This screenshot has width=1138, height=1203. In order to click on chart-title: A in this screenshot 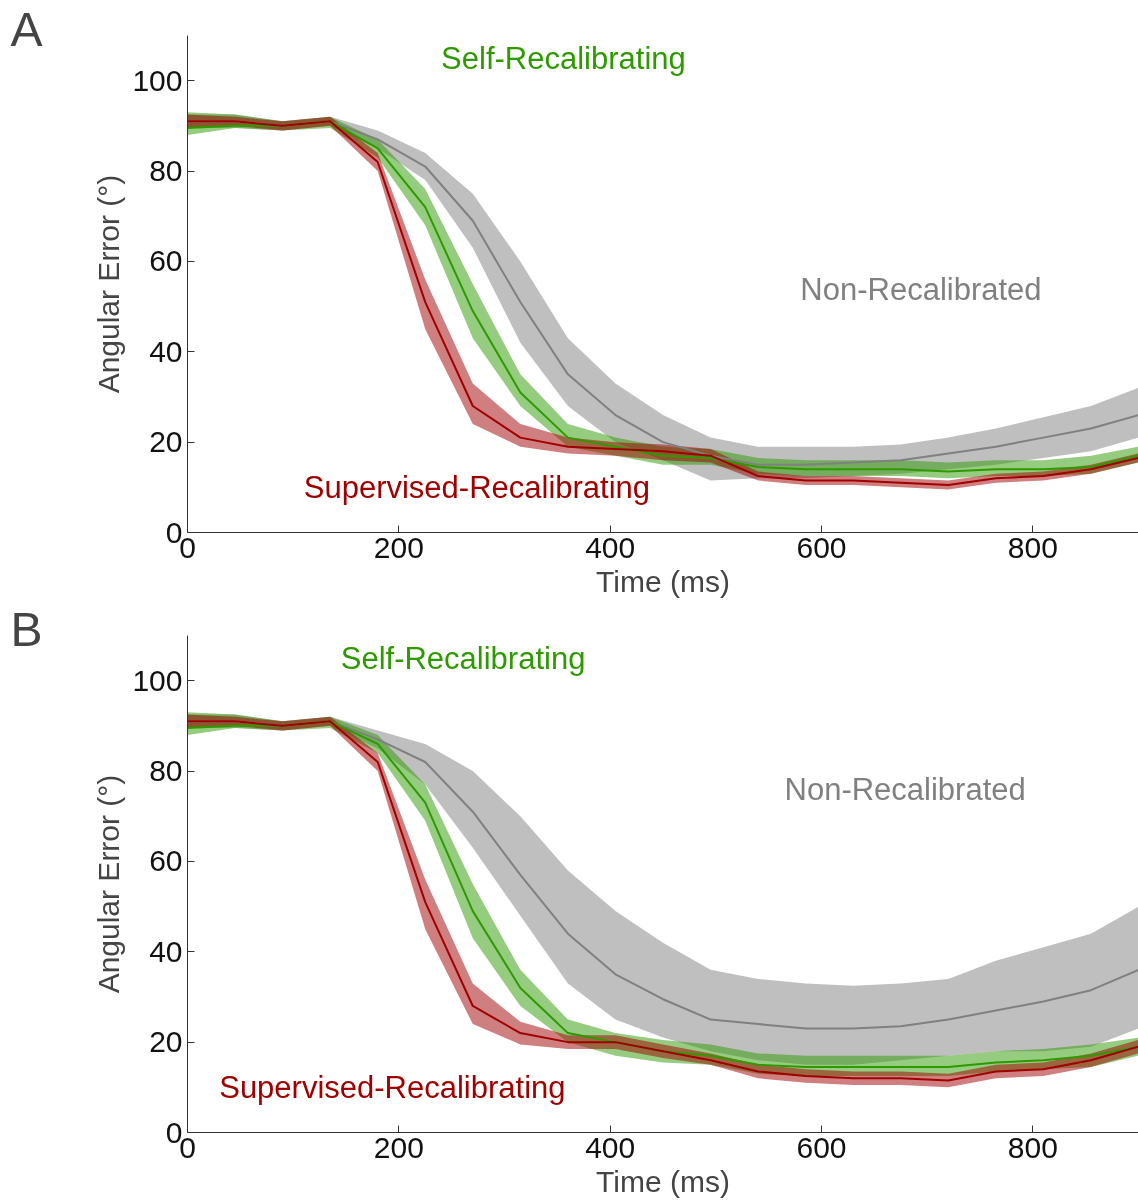, I will do `click(26, 29)`.